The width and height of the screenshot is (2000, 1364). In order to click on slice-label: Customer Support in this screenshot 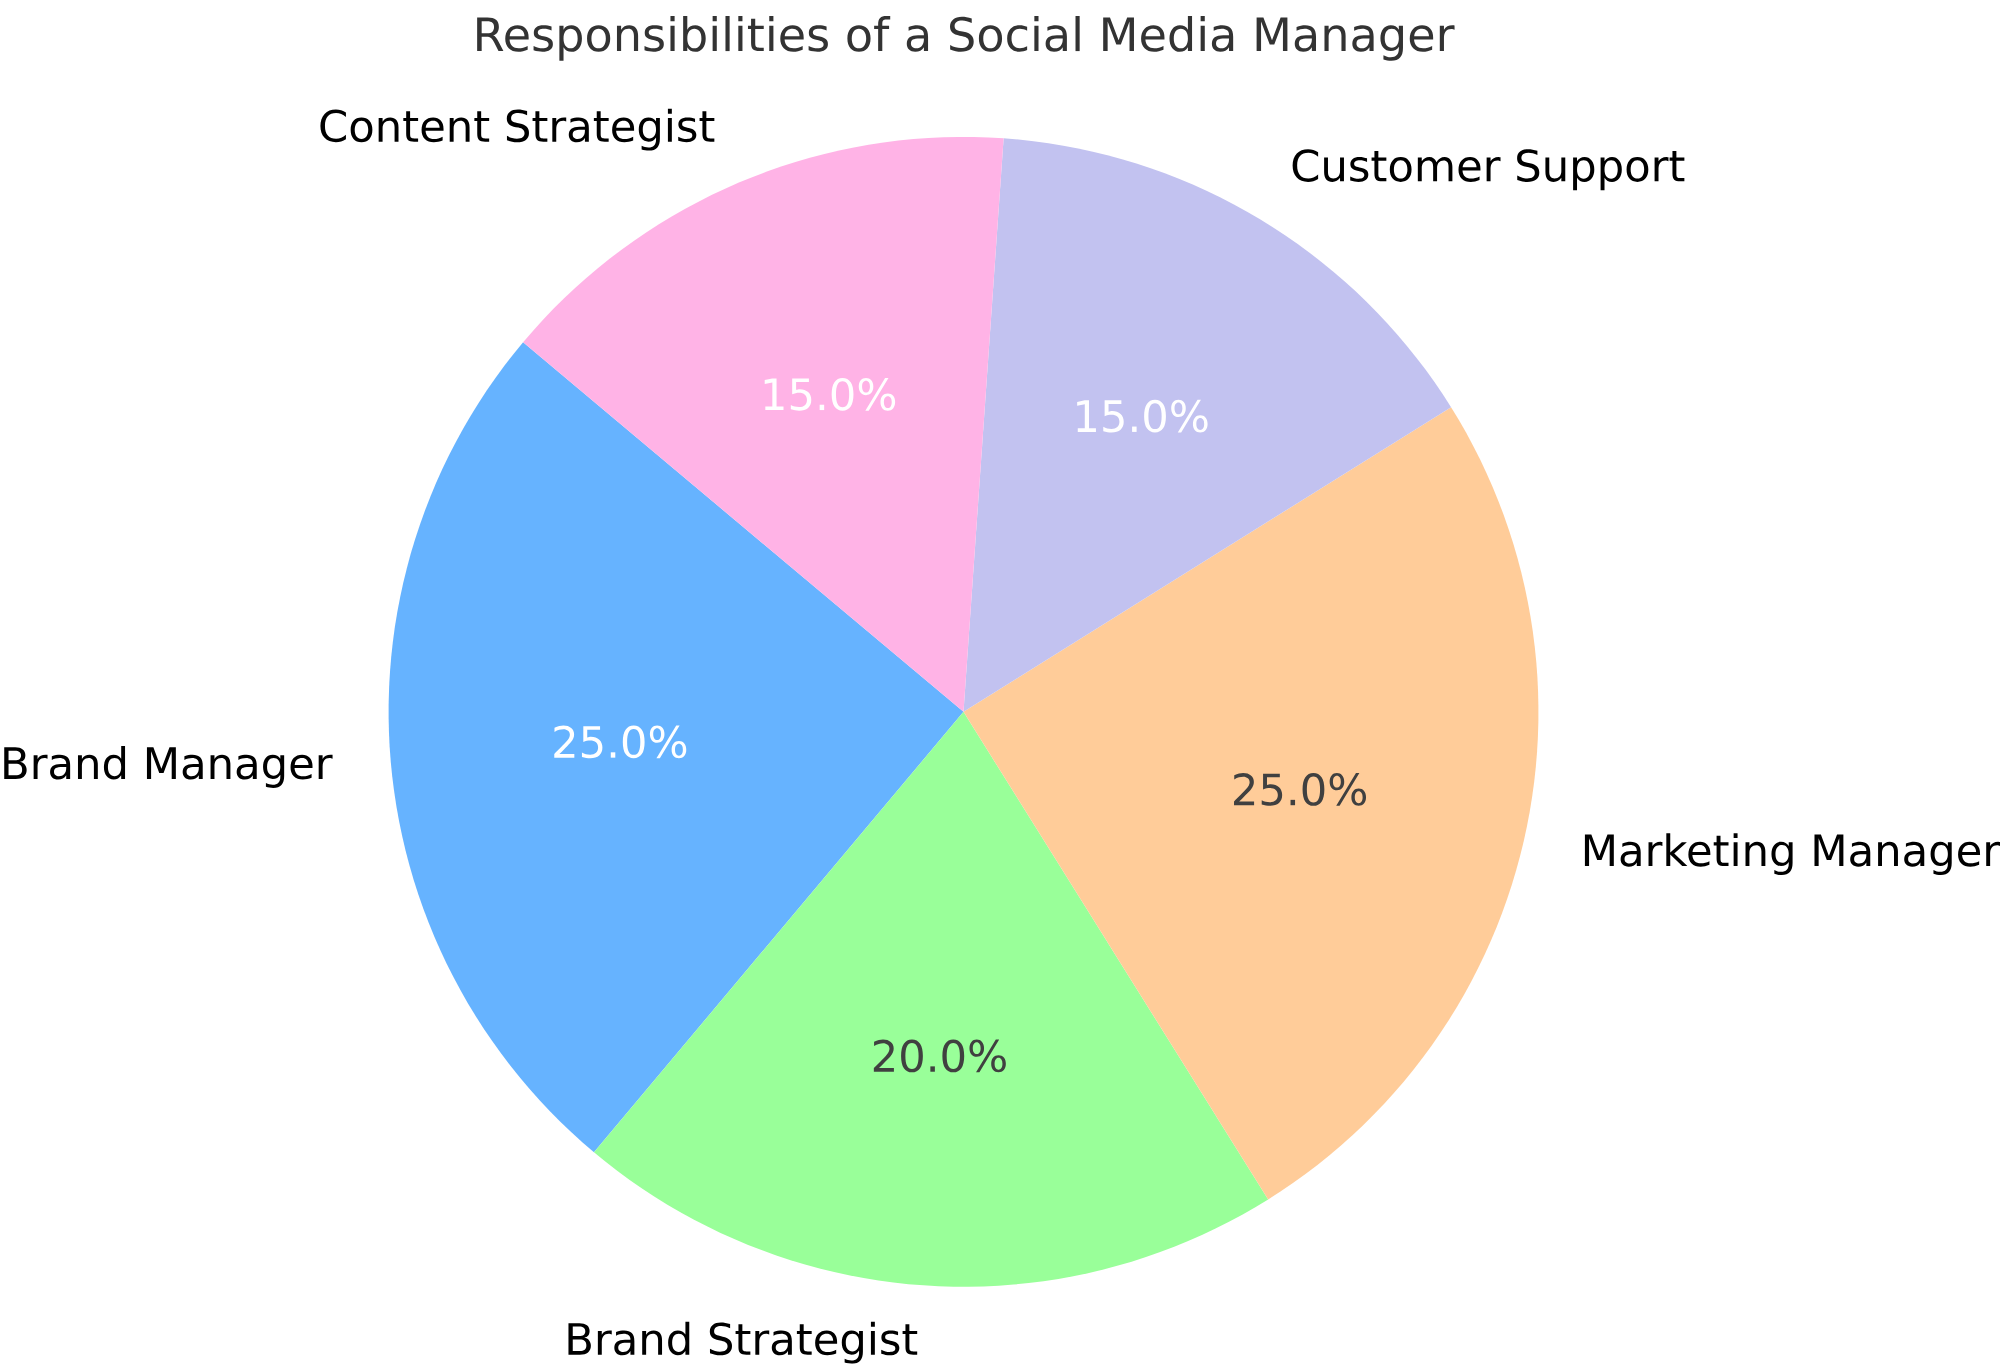, I will do `click(1488, 170)`.